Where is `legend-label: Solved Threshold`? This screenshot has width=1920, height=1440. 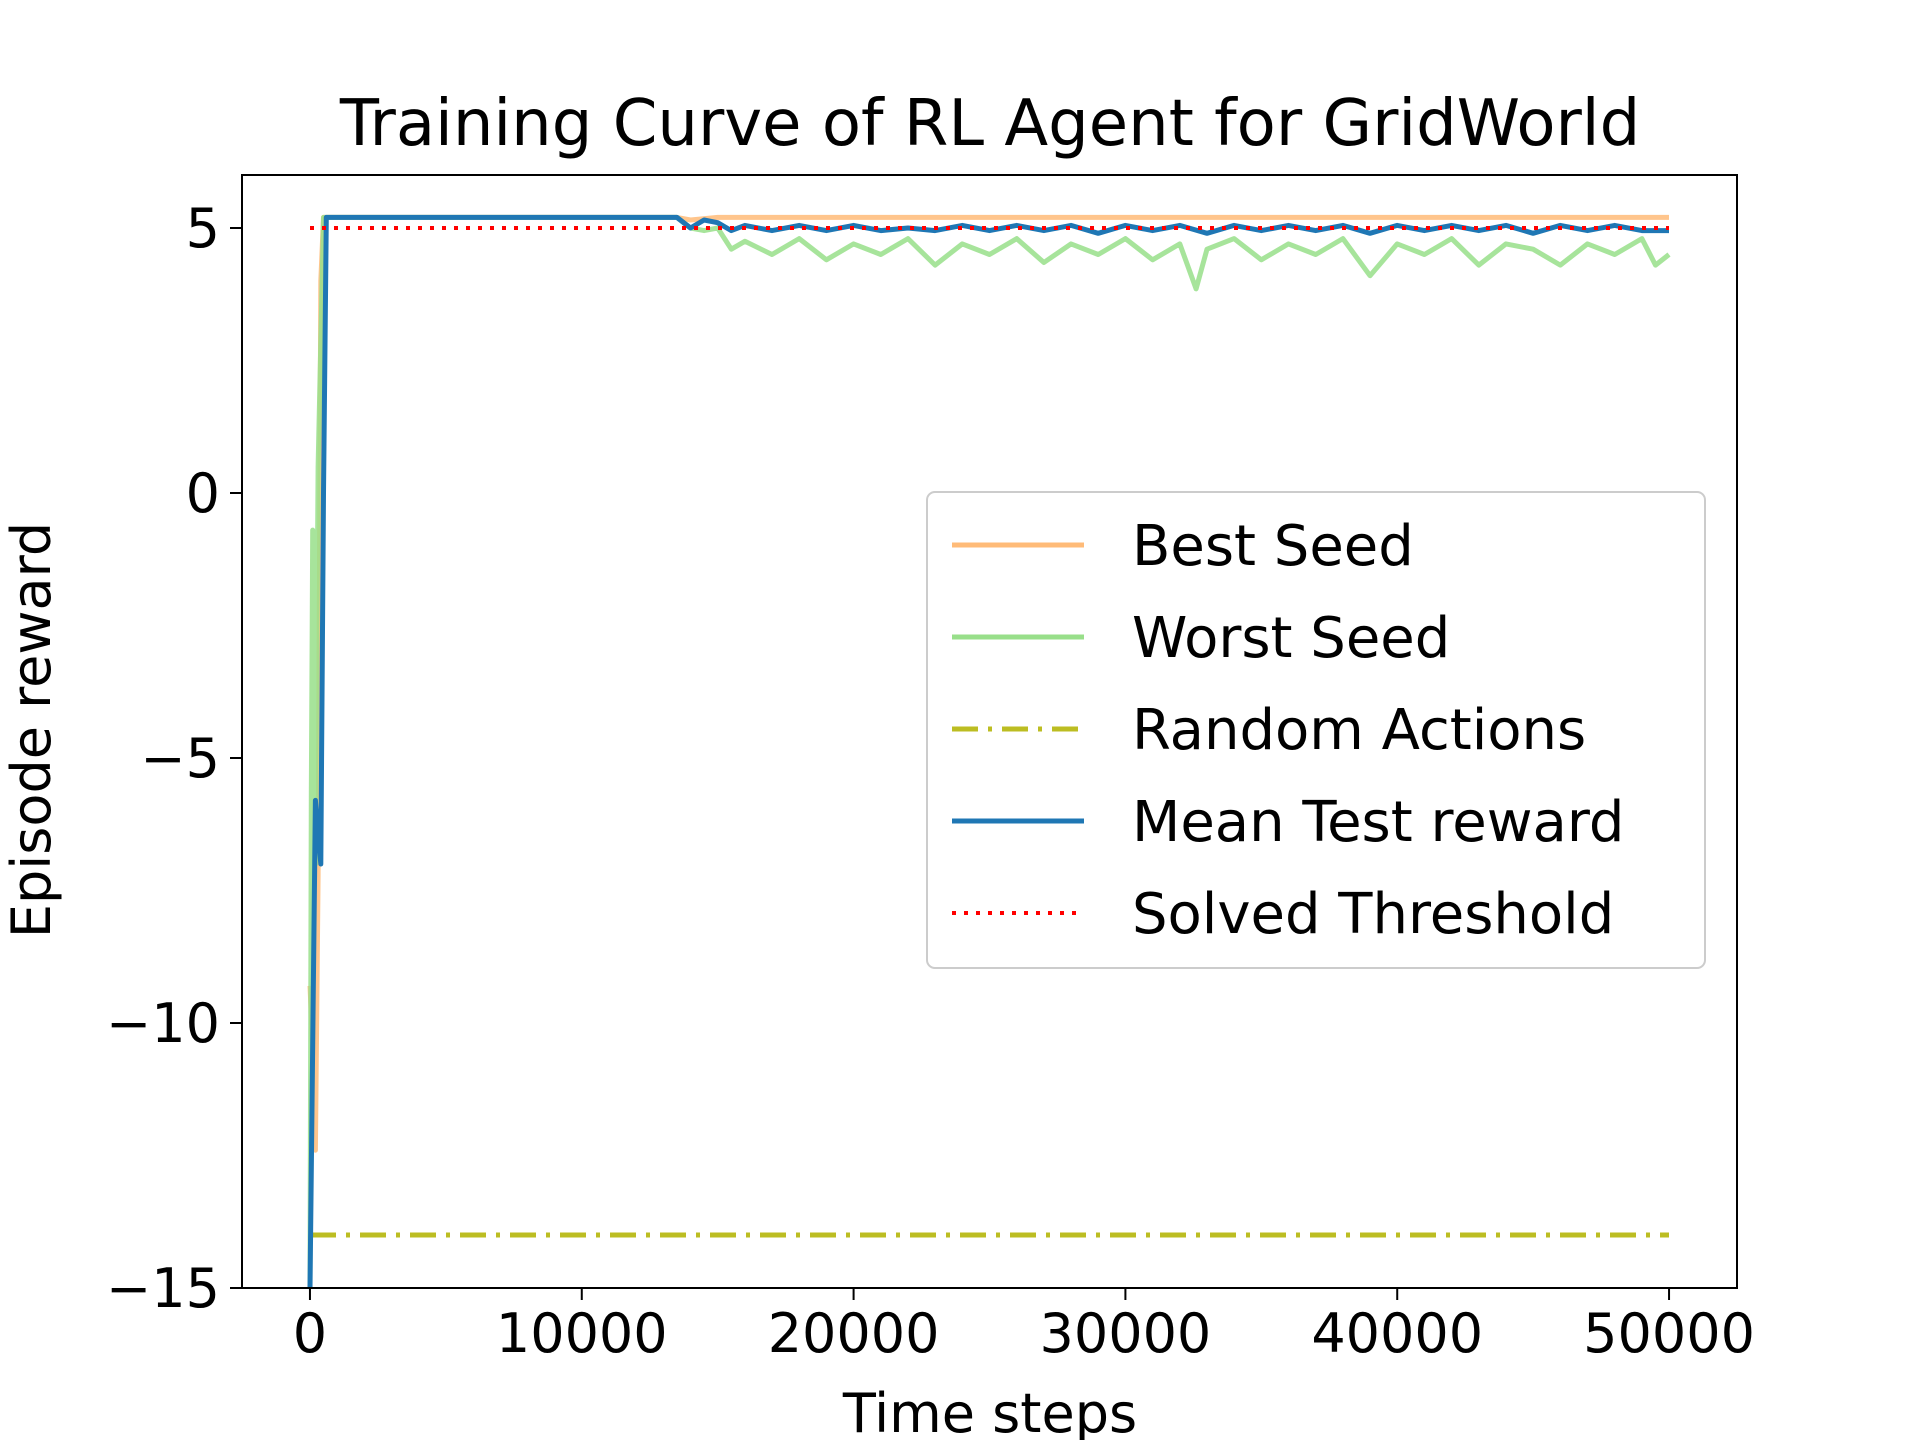 legend-label: Solved Threshold is located at coordinates (1373, 914).